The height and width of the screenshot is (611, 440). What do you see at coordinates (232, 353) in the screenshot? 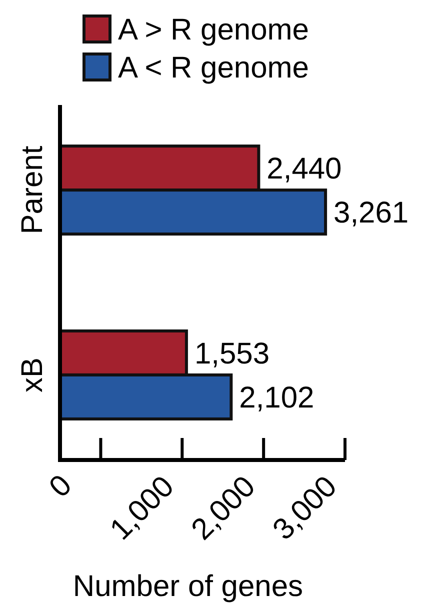
I see `data-label: 1,553` at bounding box center [232, 353].